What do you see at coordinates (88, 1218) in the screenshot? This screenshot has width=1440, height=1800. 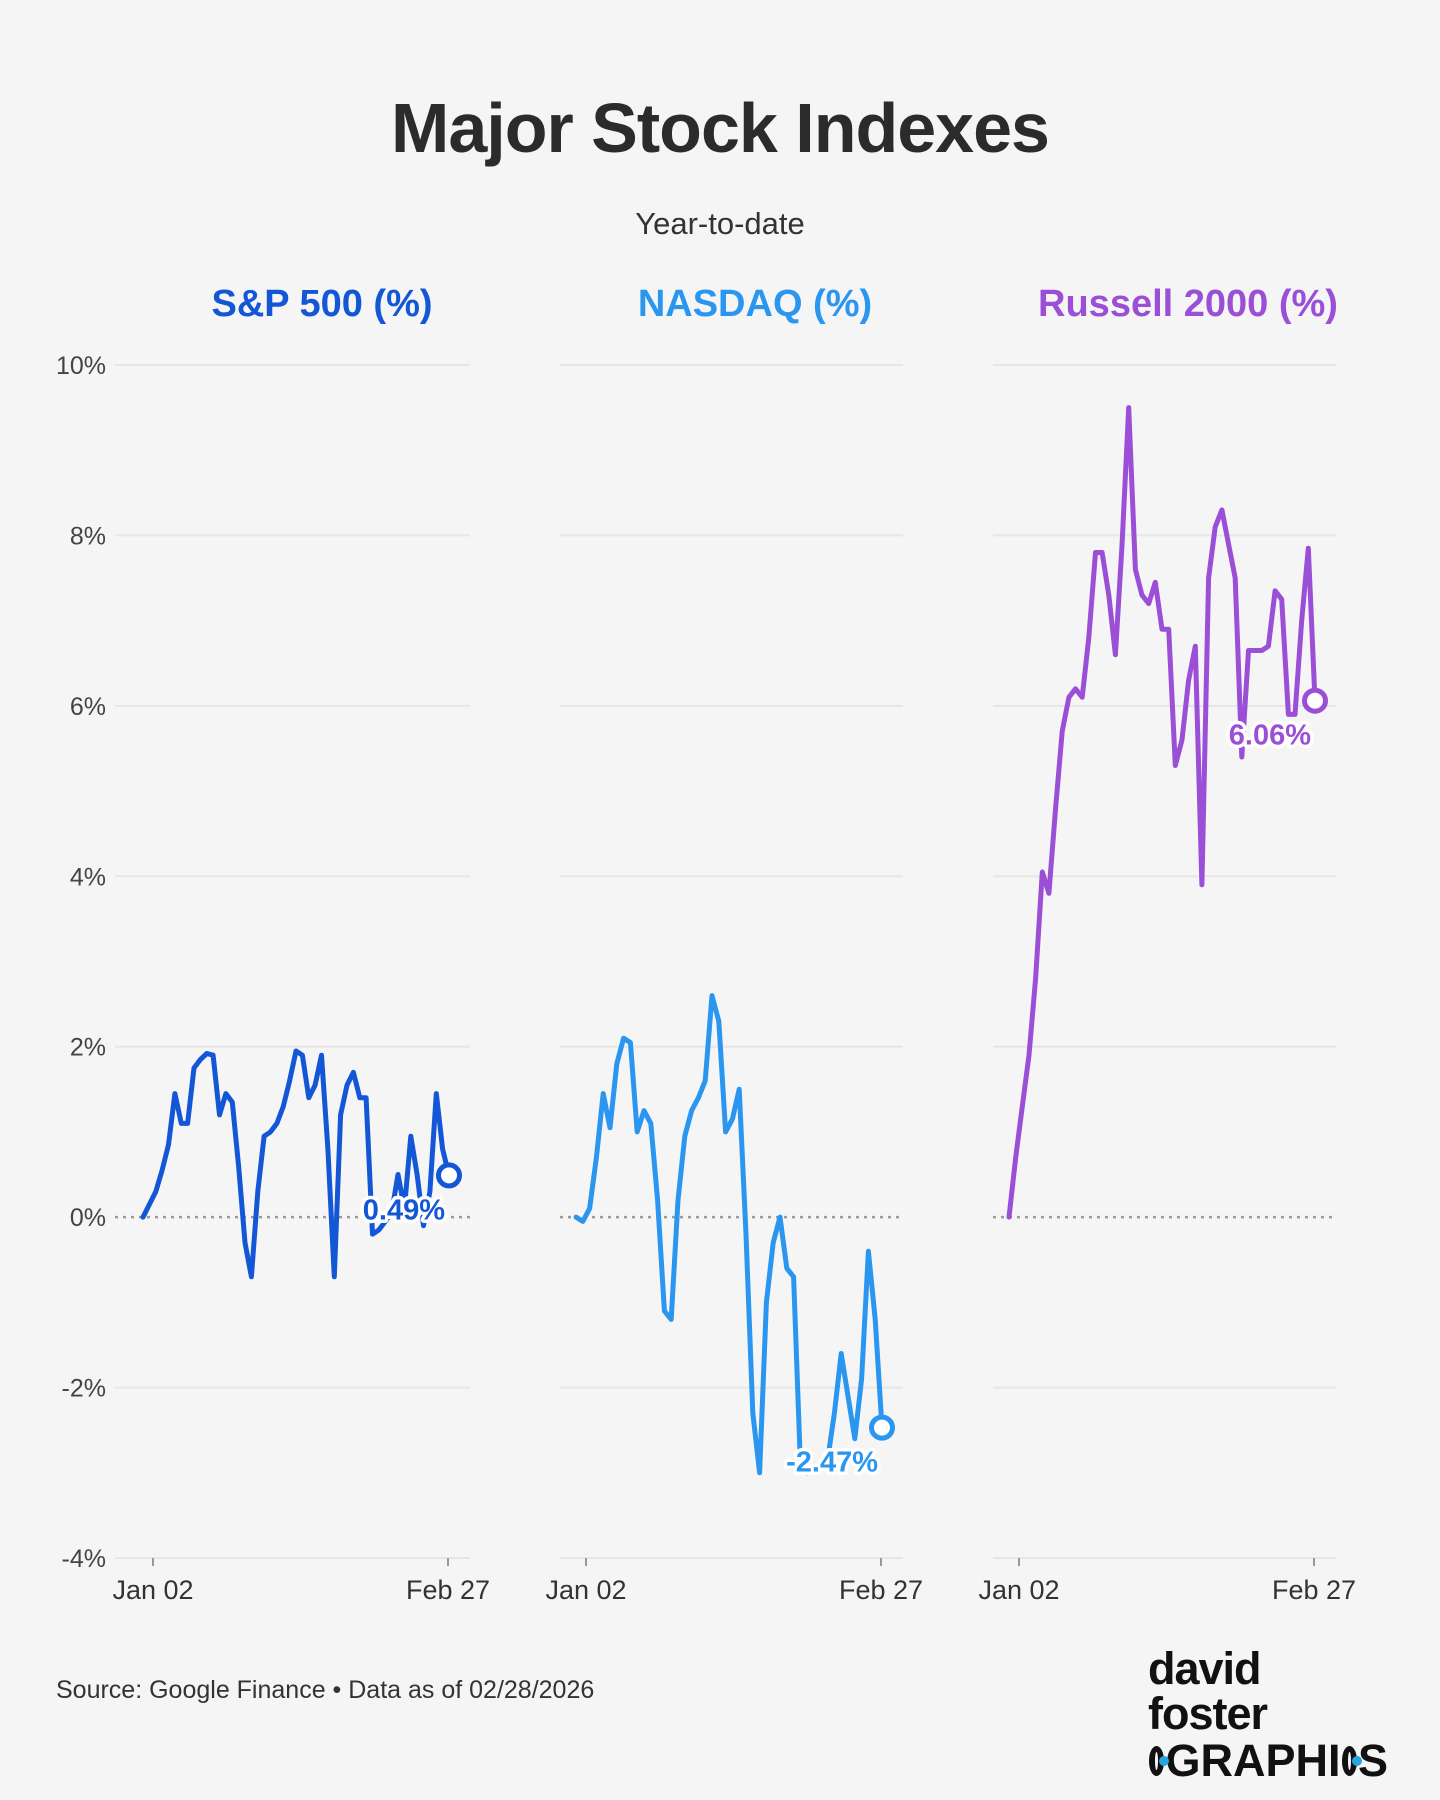 I see `y-tick-label: 0%` at bounding box center [88, 1218].